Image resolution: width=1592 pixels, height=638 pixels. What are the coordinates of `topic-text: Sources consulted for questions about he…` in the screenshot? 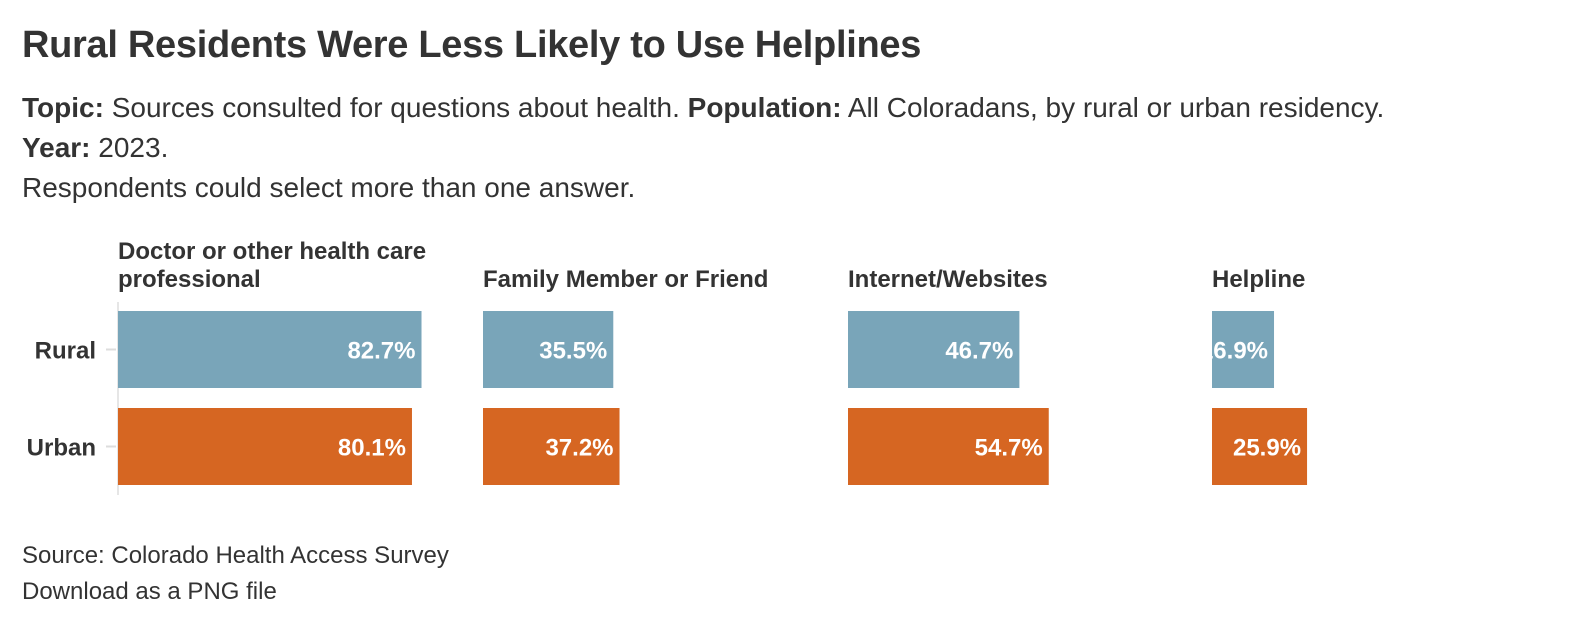 It's located at (395, 107).